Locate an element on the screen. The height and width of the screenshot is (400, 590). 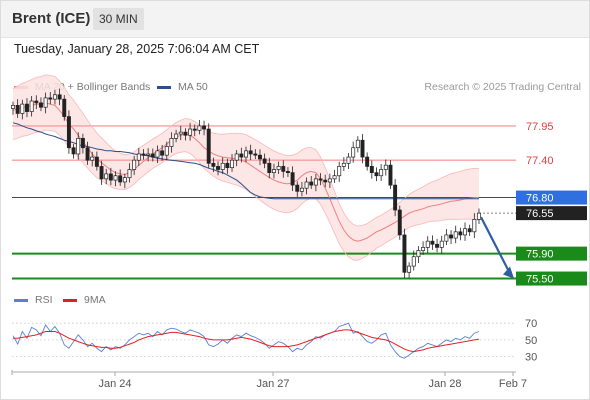
ma50-swatch is located at coordinates (164, 87).